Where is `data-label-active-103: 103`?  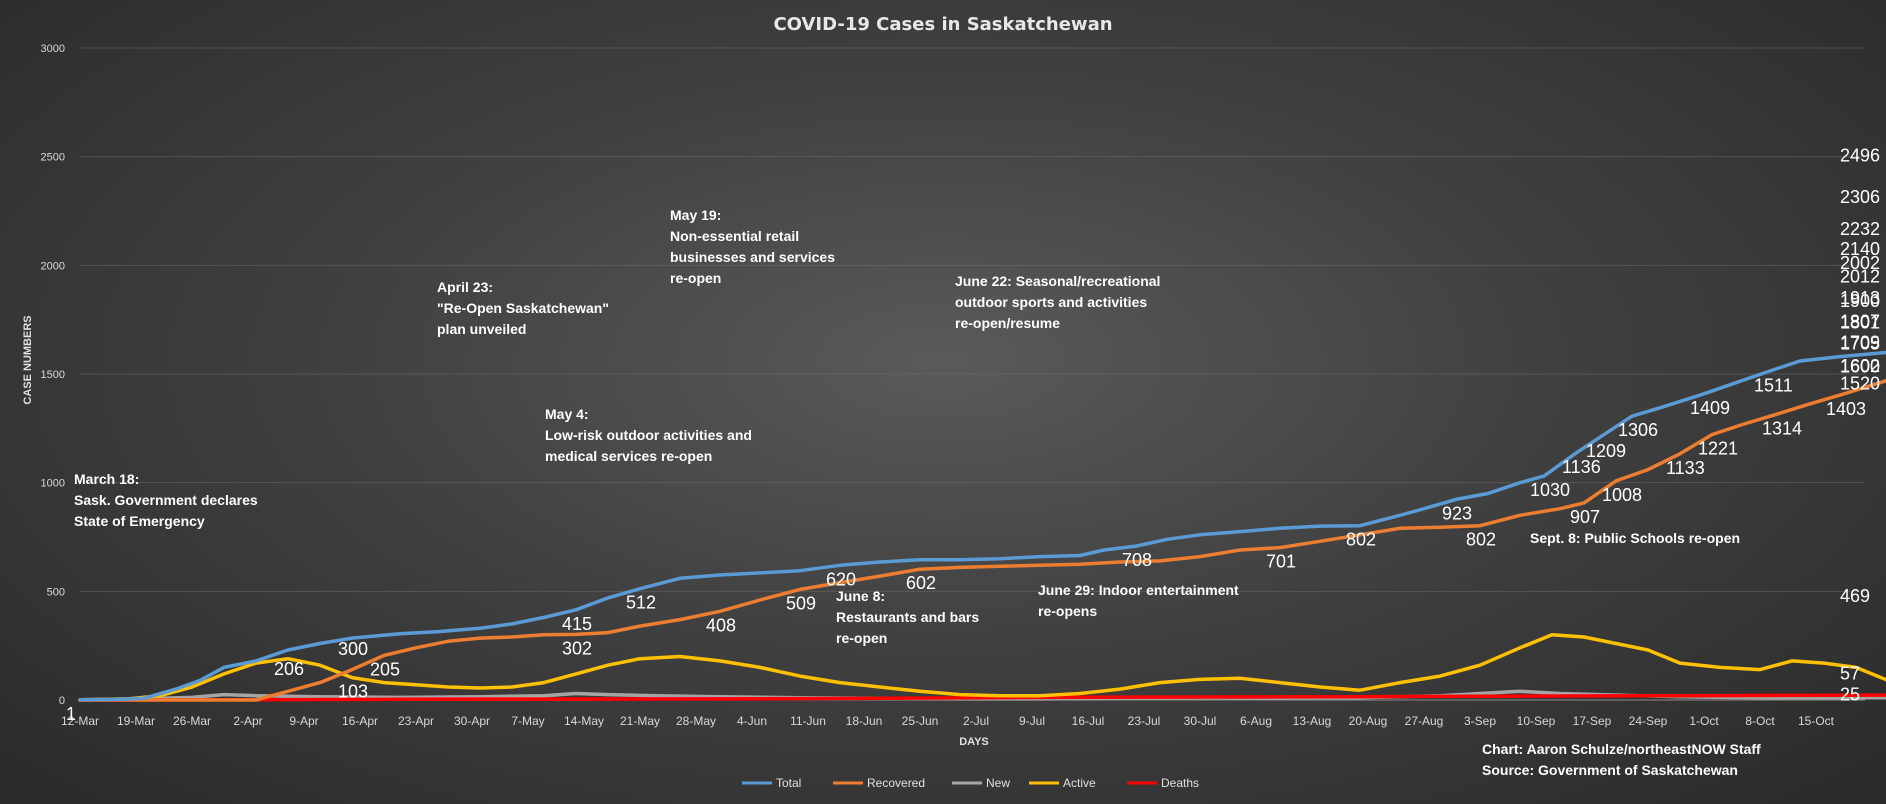
data-label-active-103: 103 is located at coordinates (353, 692).